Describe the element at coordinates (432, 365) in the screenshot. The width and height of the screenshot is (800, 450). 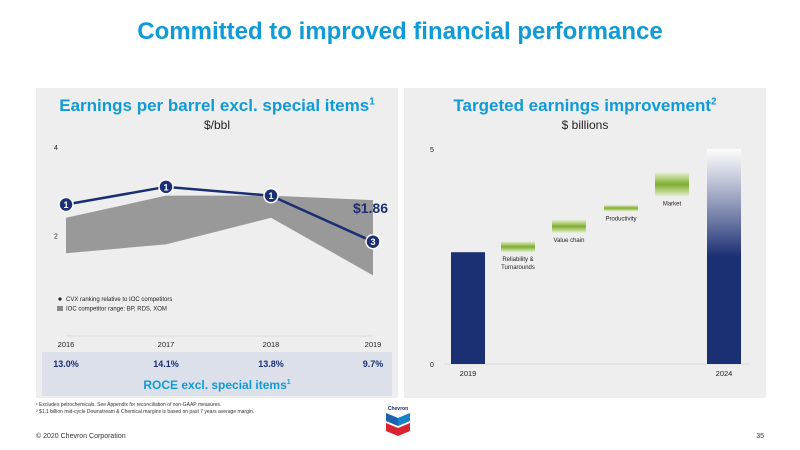
I see `y-tick-0: 0` at that location.